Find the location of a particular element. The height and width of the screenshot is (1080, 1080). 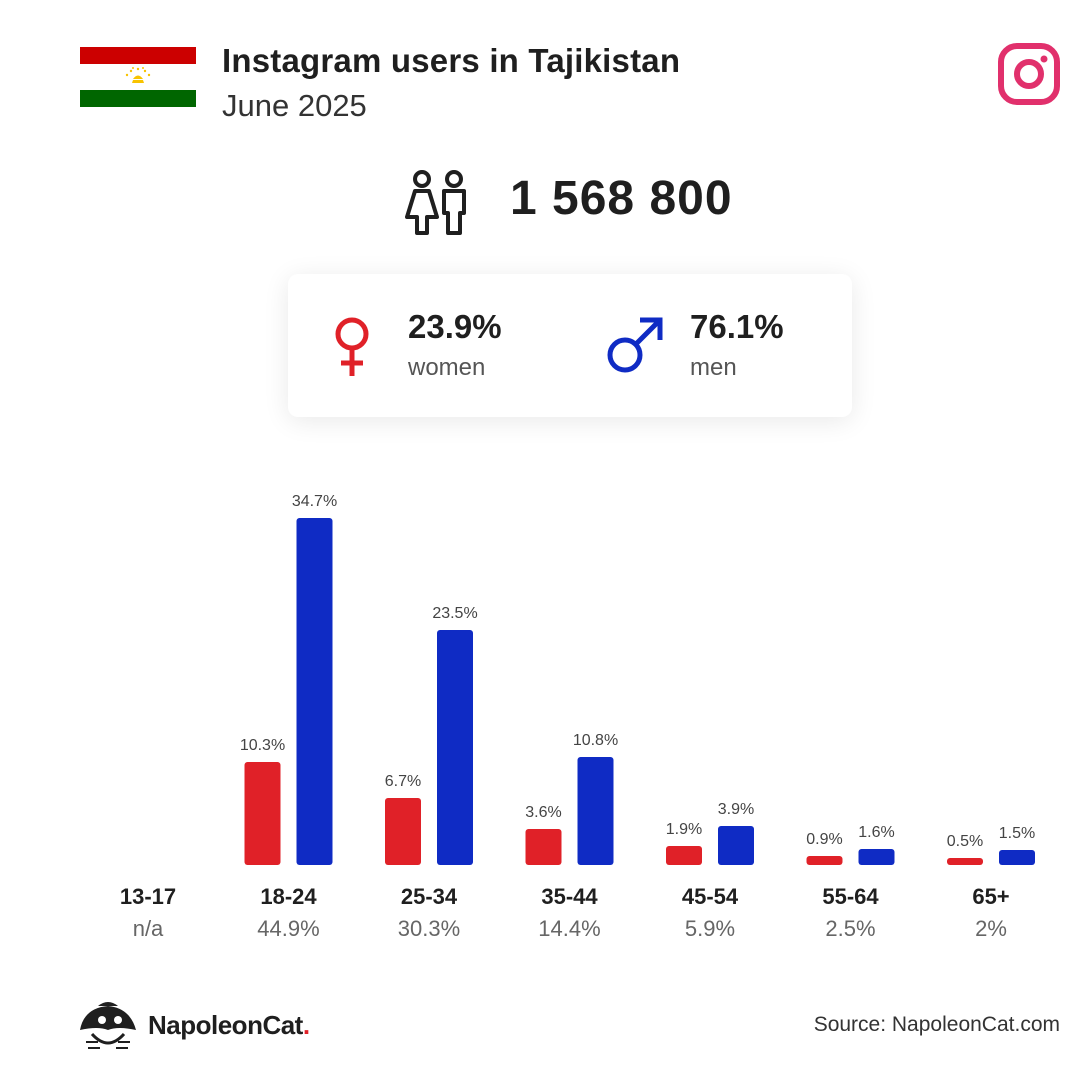

bar-men-65+ is located at coordinates (1017, 857).